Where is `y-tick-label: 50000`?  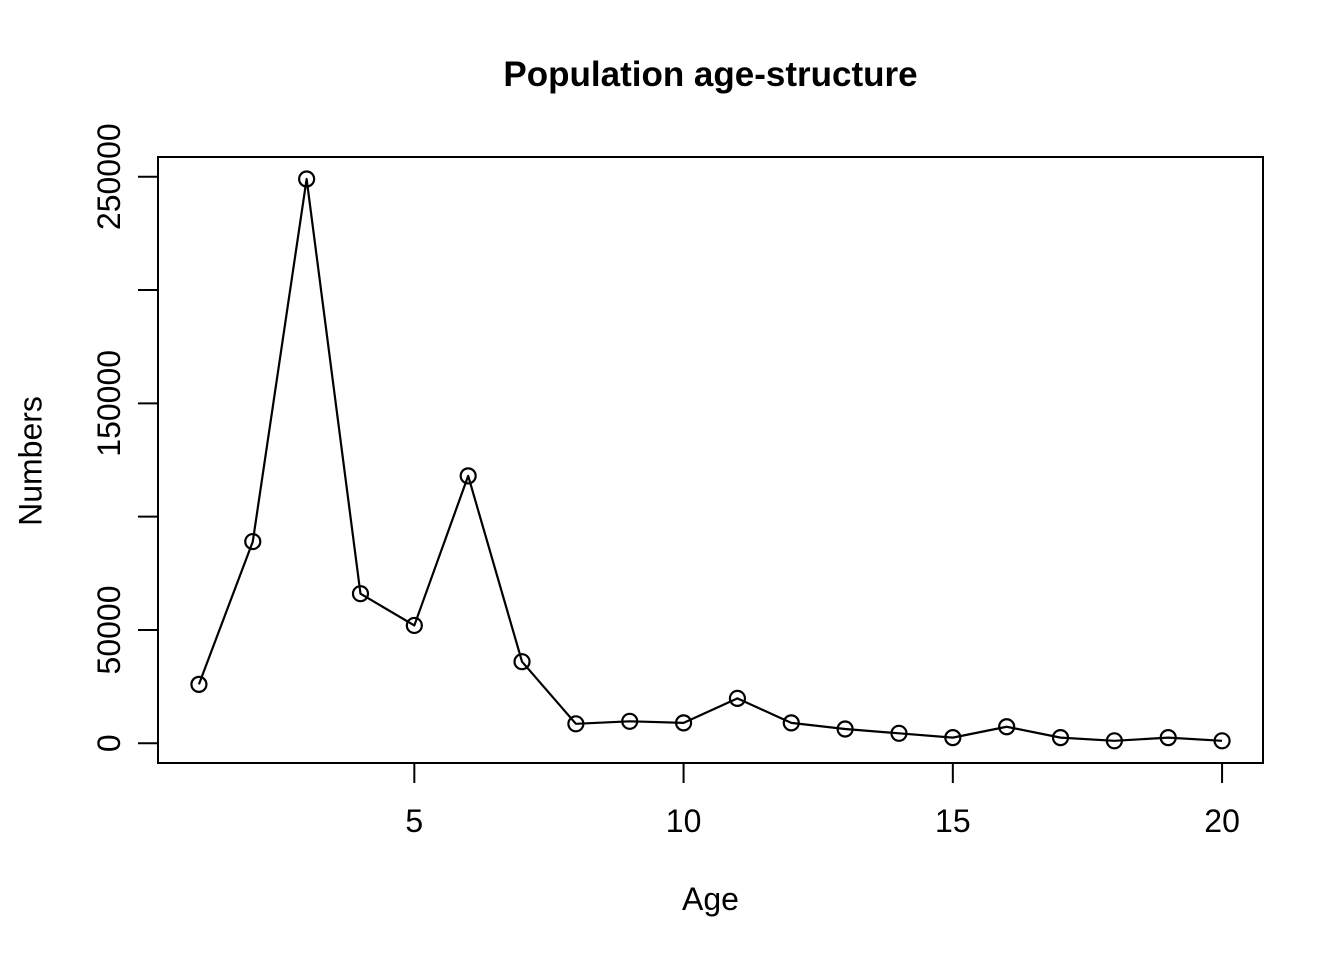 y-tick-label: 50000 is located at coordinates (109, 629).